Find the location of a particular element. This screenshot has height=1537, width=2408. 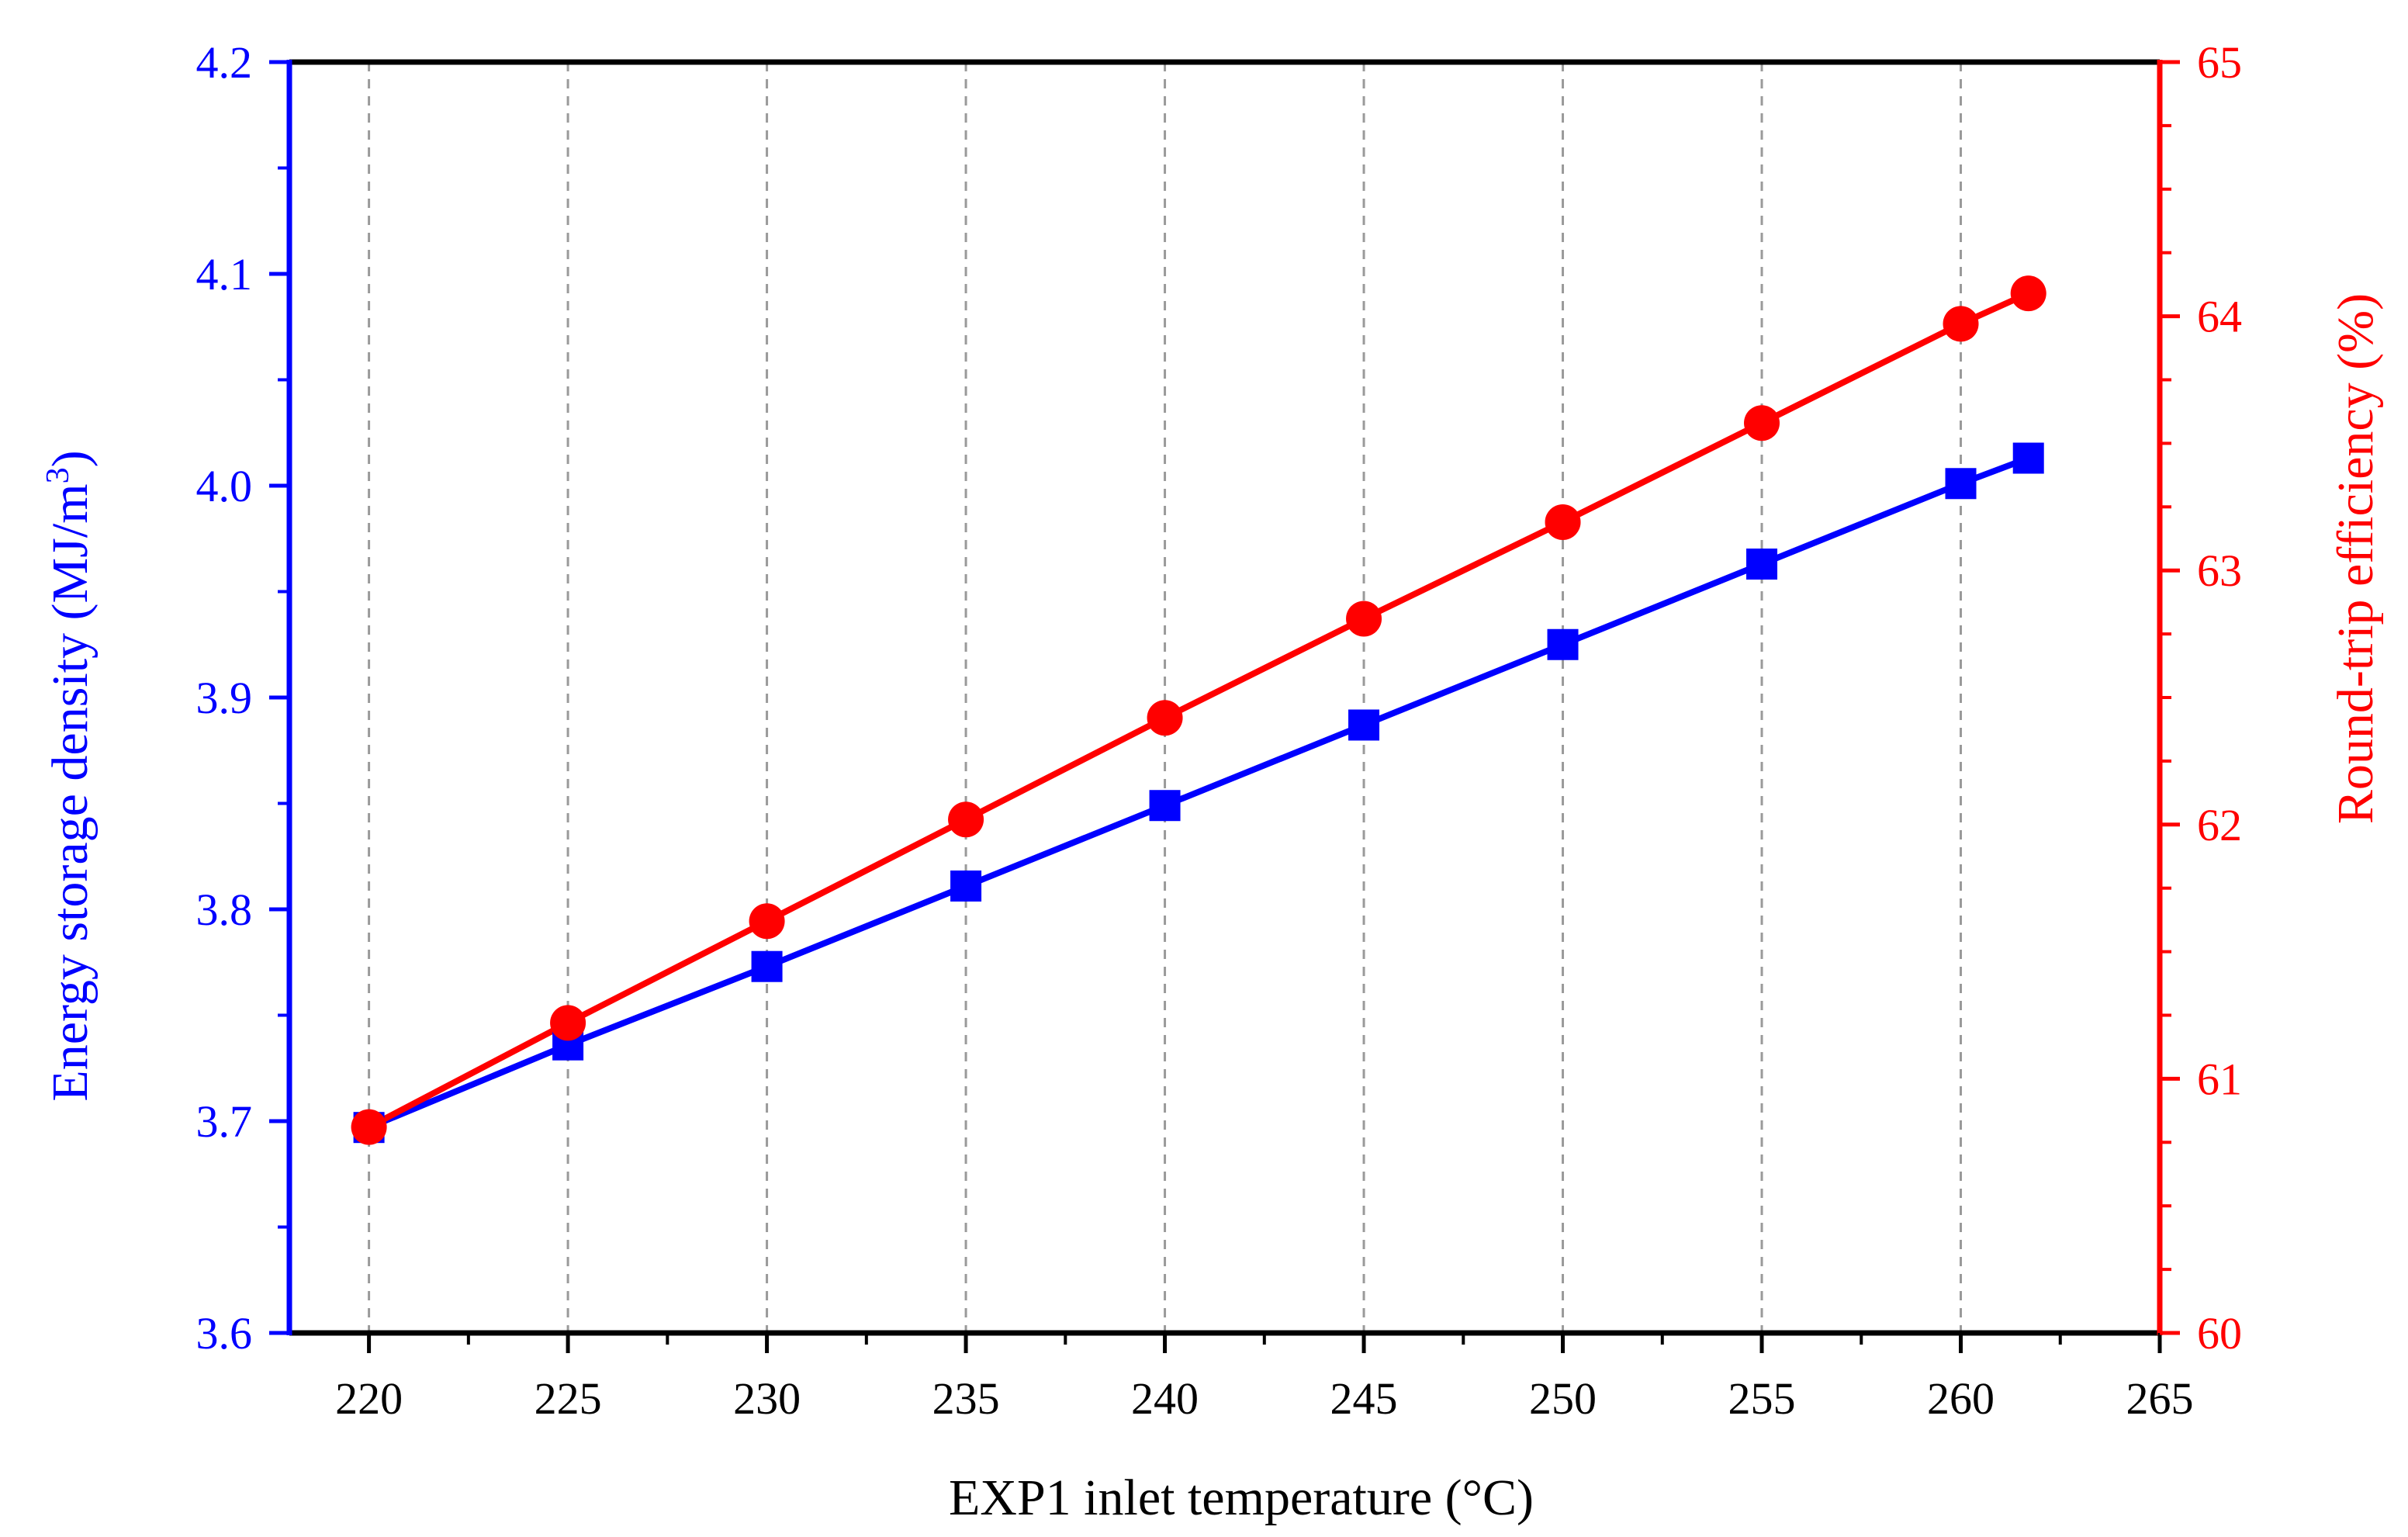

x-tick-label: 220 is located at coordinates (369, 1399).